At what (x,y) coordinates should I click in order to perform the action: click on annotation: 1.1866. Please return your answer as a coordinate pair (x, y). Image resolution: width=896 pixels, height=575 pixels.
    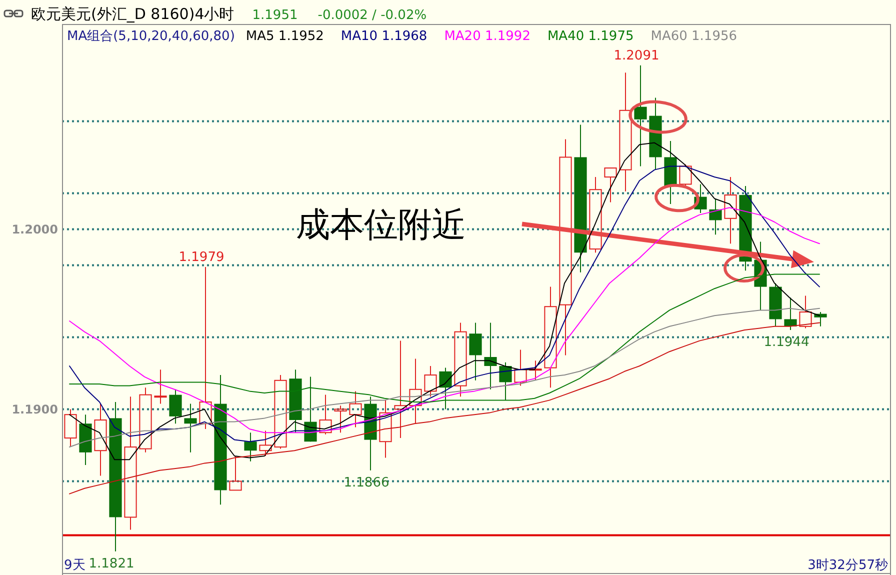
    Looking at the image, I should click on (367, 482).